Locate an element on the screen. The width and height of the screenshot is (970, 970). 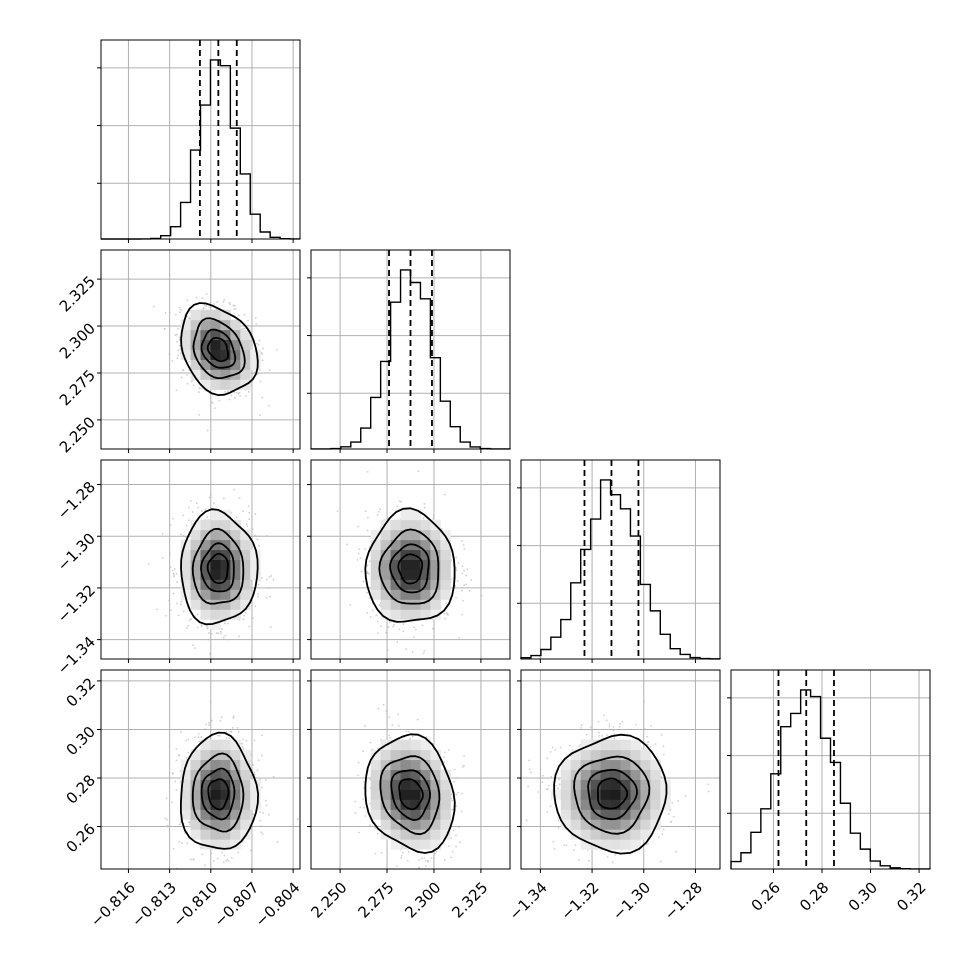
panel-content is located at coordinates (211, 571).